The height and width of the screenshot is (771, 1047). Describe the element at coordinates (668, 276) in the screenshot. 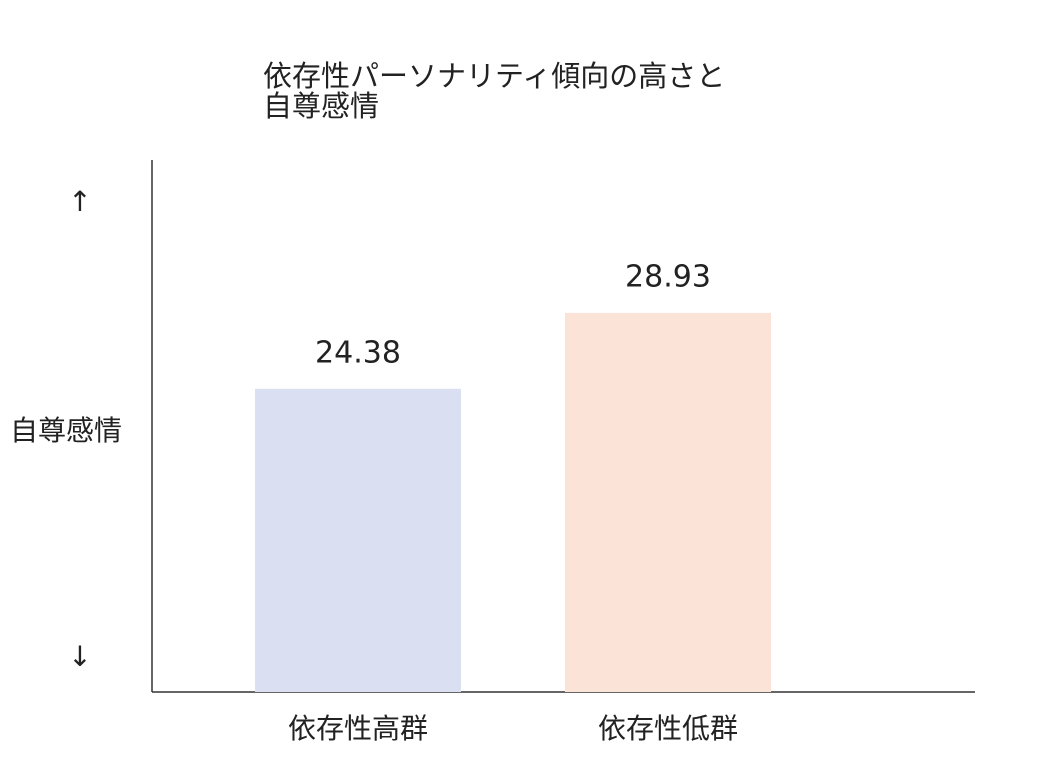

I see `value-label: 28.93` at that location.